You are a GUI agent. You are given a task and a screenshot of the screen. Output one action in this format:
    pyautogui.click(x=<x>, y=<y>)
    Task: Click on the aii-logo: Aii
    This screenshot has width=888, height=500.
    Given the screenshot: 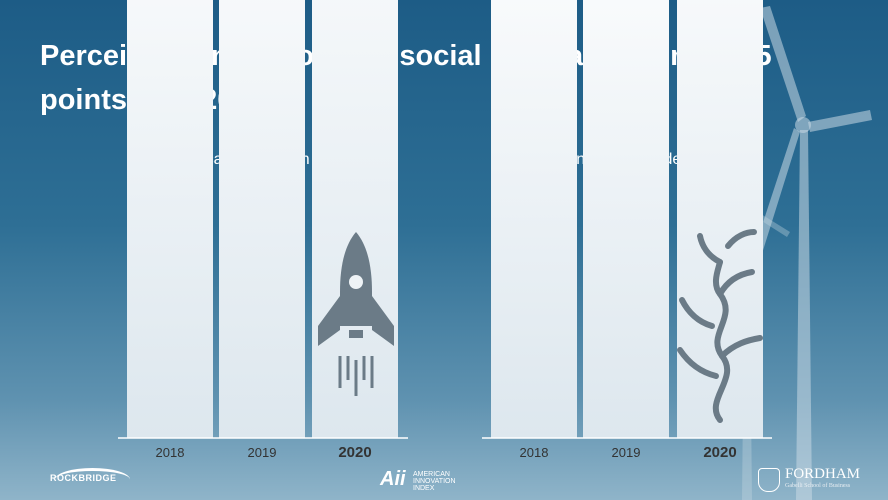 What is the action you would take?
    pyautogui.click(x=393, y=479)
    